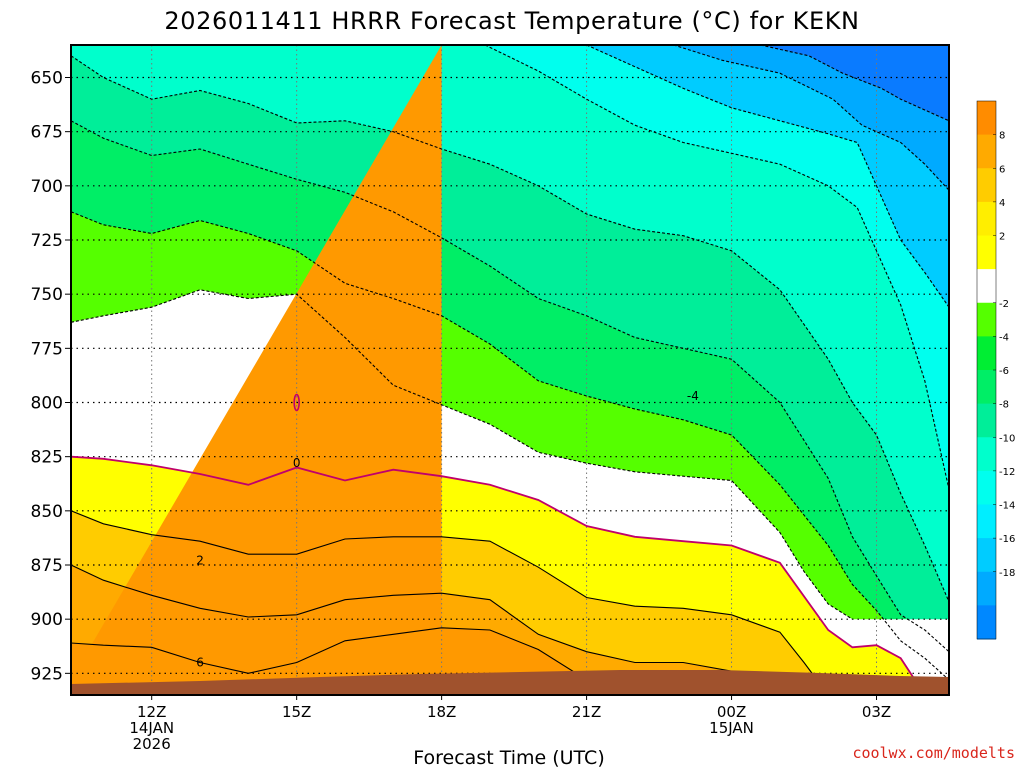  What do you see at coordinates (51, 376) in the screenshot?
I see `y-axis: 650 675 700 725 750 775 800 825 850 875 900 925` at bounding box center [51, 376].